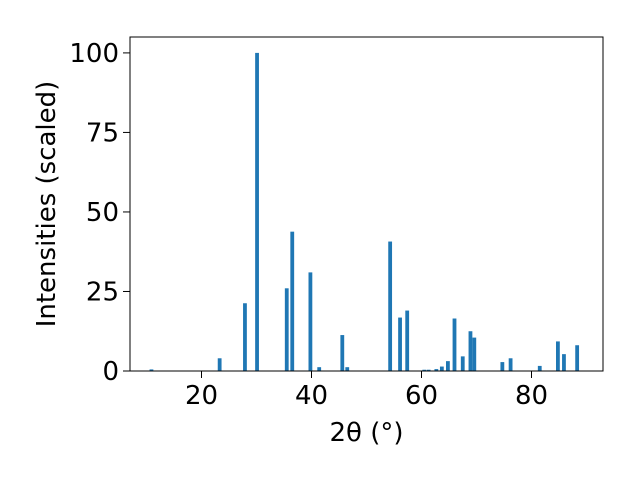  I want to click on x-tick-label: 60, so click(421, 396).